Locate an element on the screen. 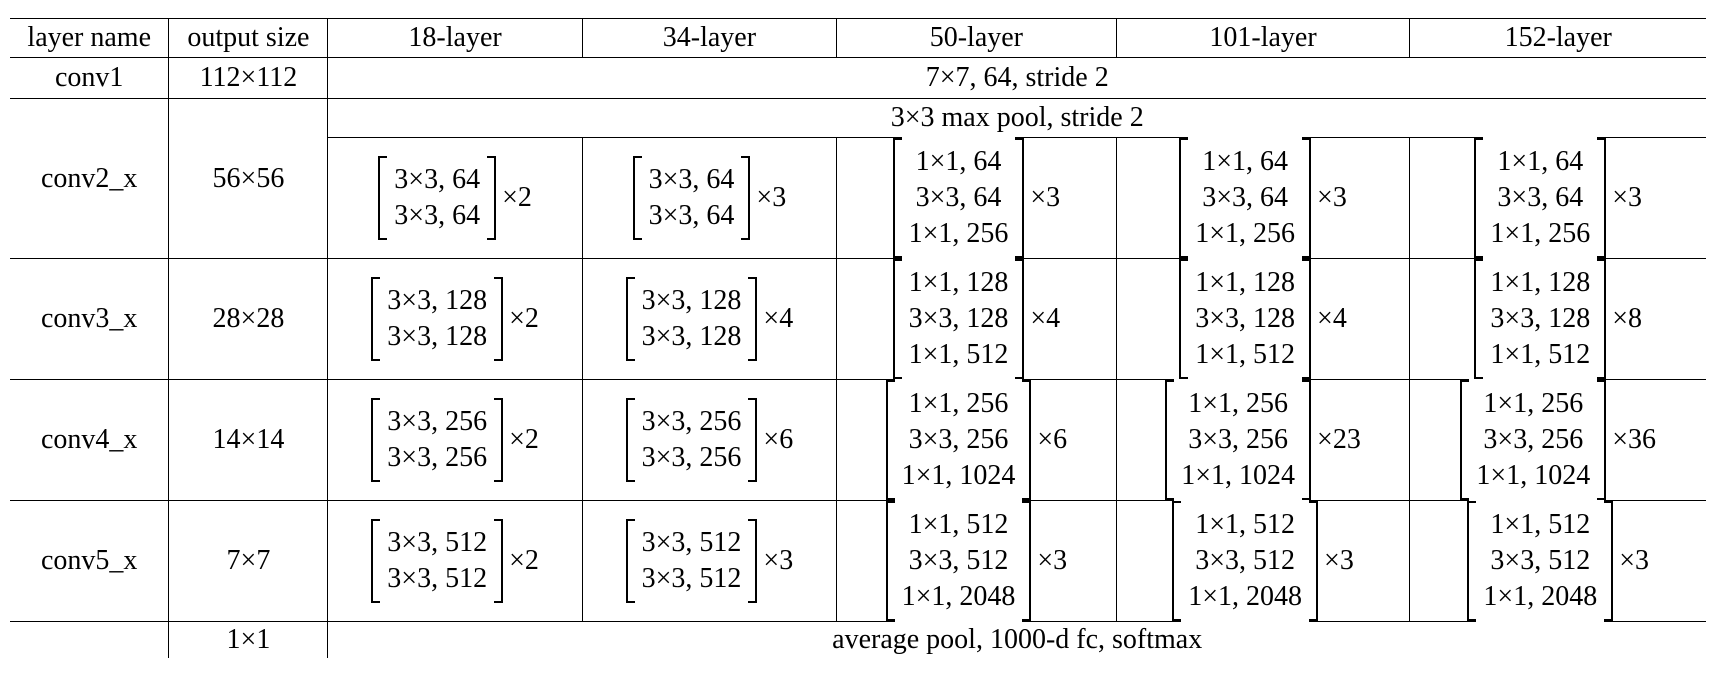 The image size is (1717, 698). header-cell-152-layer: 152-layer is located at coordinates (1557, 38).